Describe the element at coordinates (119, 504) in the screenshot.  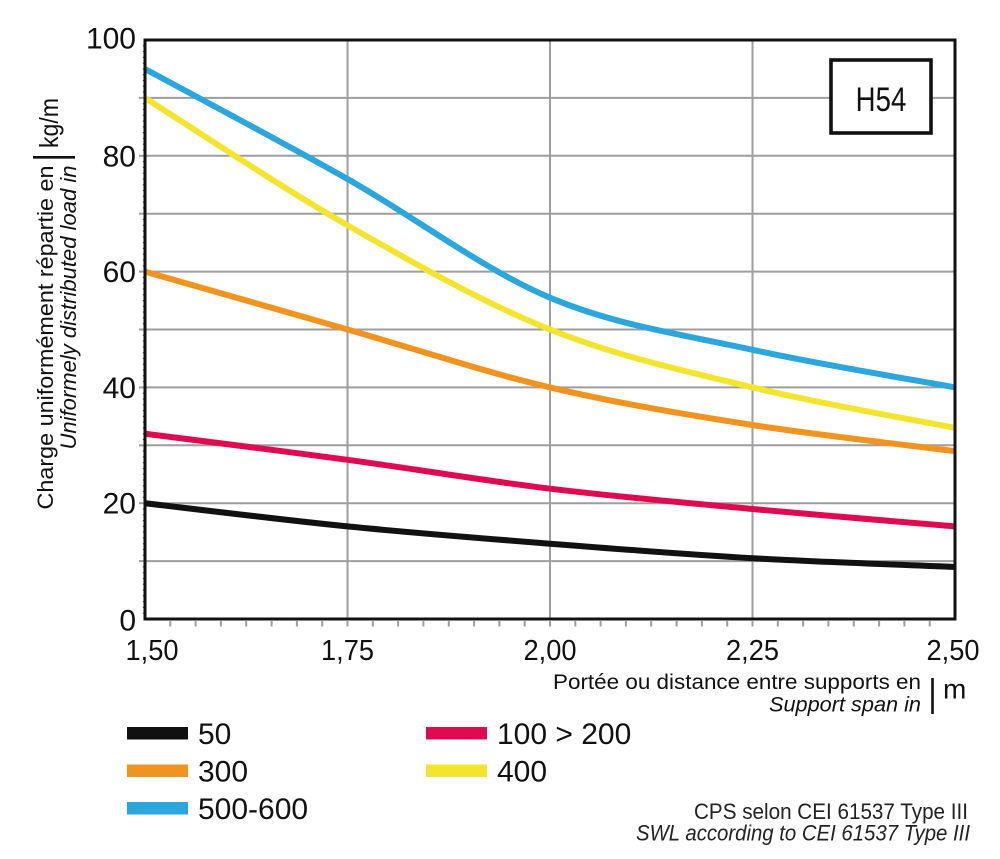
I see `svg-text: 20` at that location.